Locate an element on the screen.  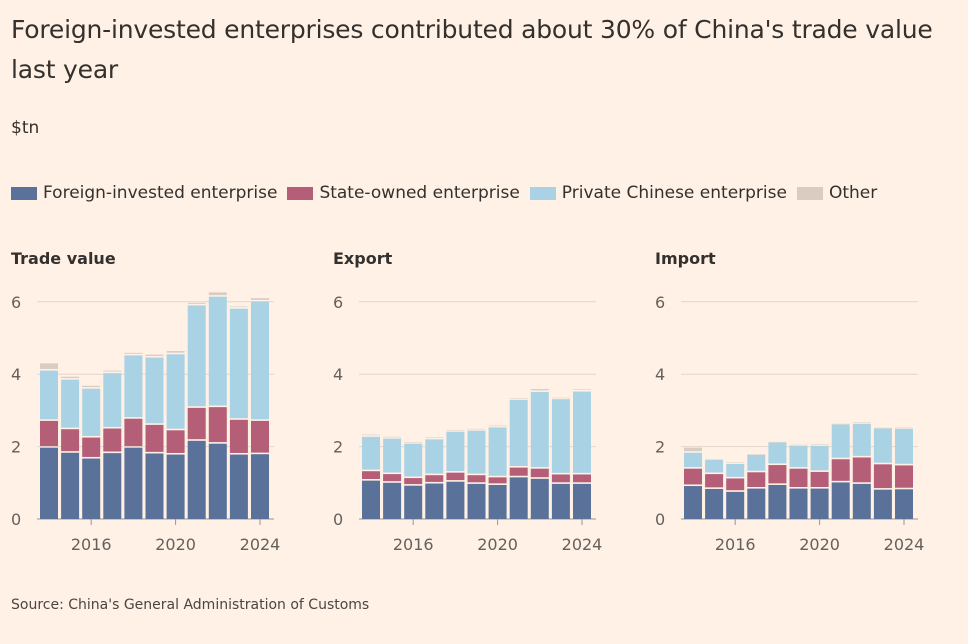
legend-swatch-private is located at coordinates (542, 193).